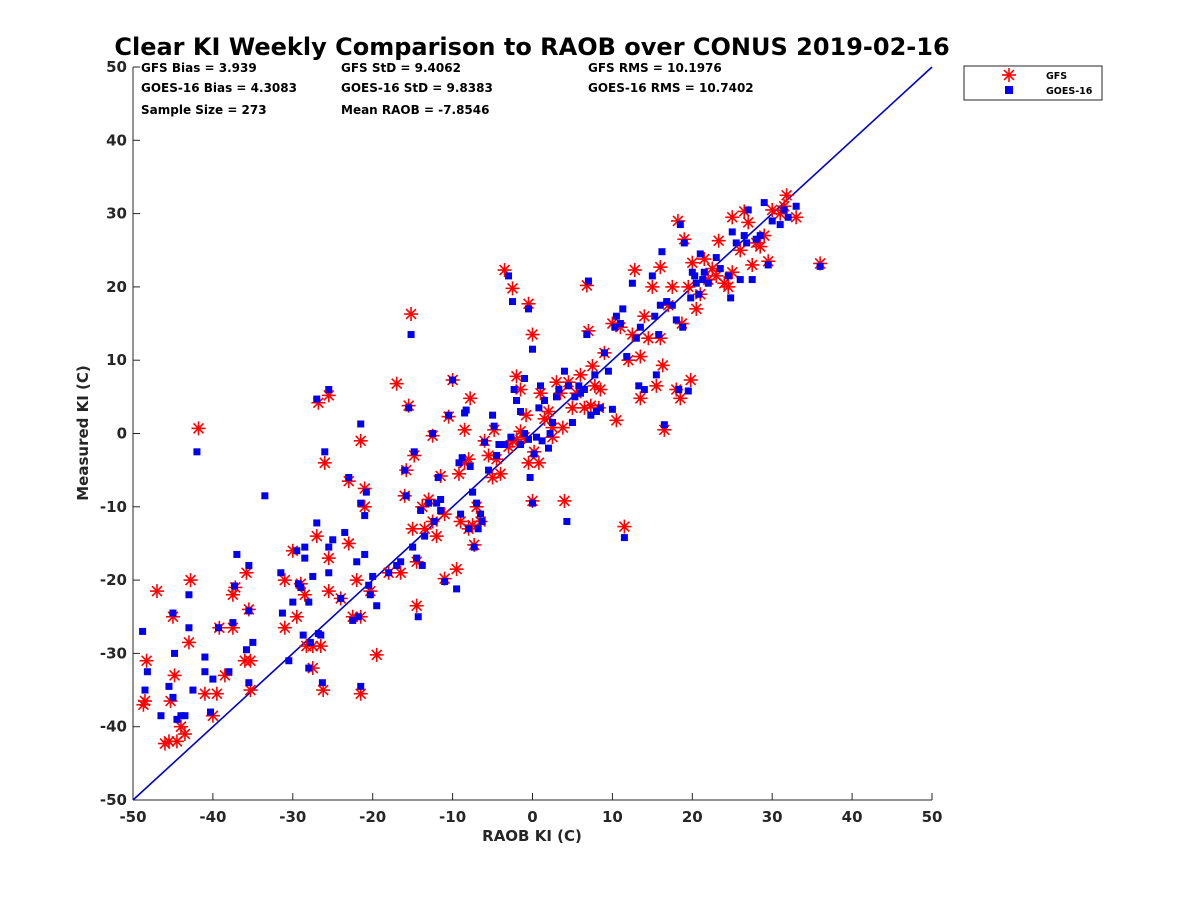 This screenshot has height=900, width=1200. I want to click on legend-gfs-asterisk, so click(1009, 75).